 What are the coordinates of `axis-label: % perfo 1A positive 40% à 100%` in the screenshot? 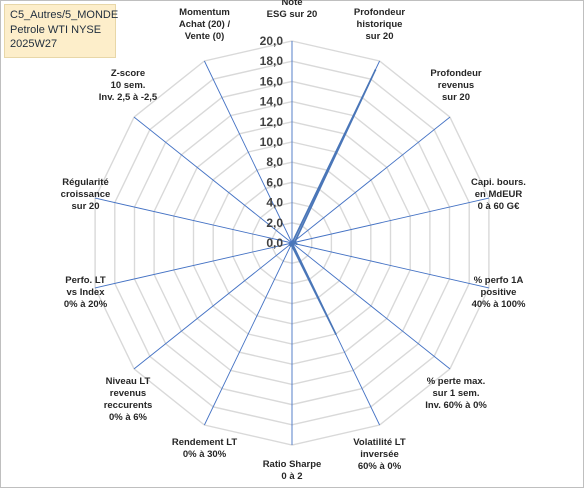 It's located at (499, 292).